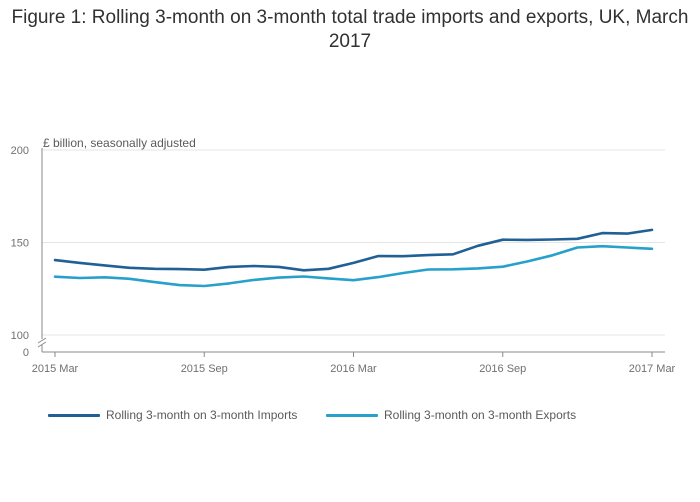 This screenshot has width=700, height=502. I want to click on legend-swatch-exports, so click(352, 415).